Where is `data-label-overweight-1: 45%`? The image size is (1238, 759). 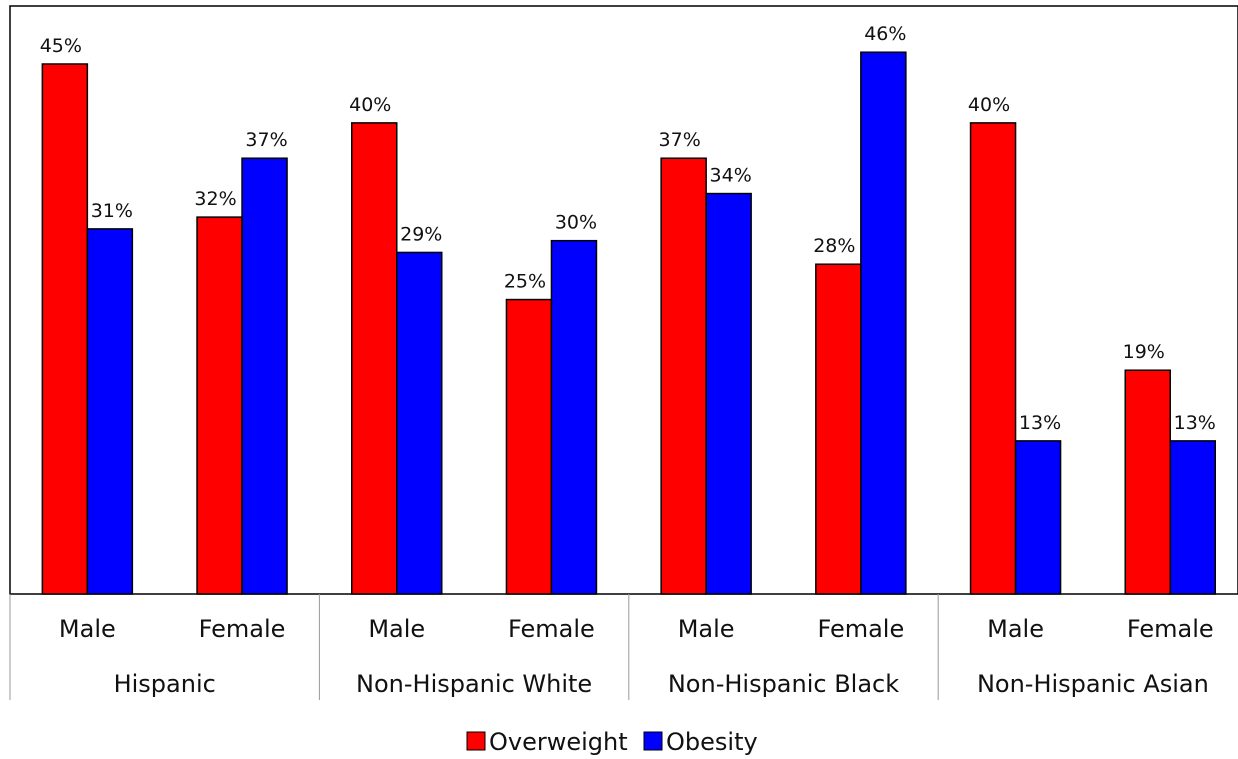 data-label-overweight-1: 45% is located at coordinates (61, 46).